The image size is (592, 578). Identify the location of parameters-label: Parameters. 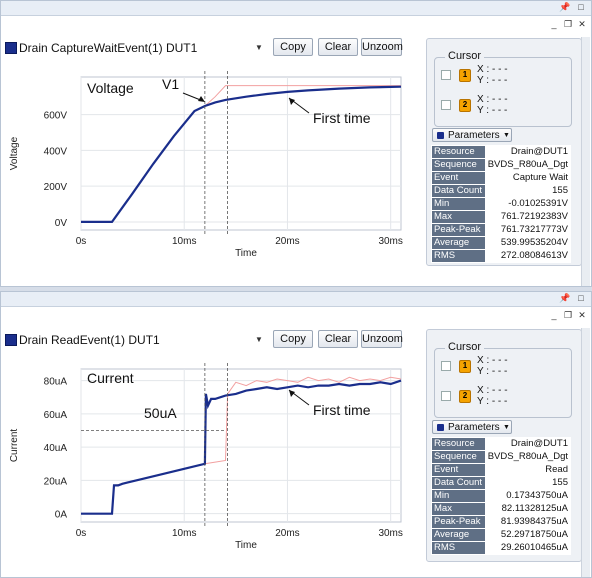
(474, 135).